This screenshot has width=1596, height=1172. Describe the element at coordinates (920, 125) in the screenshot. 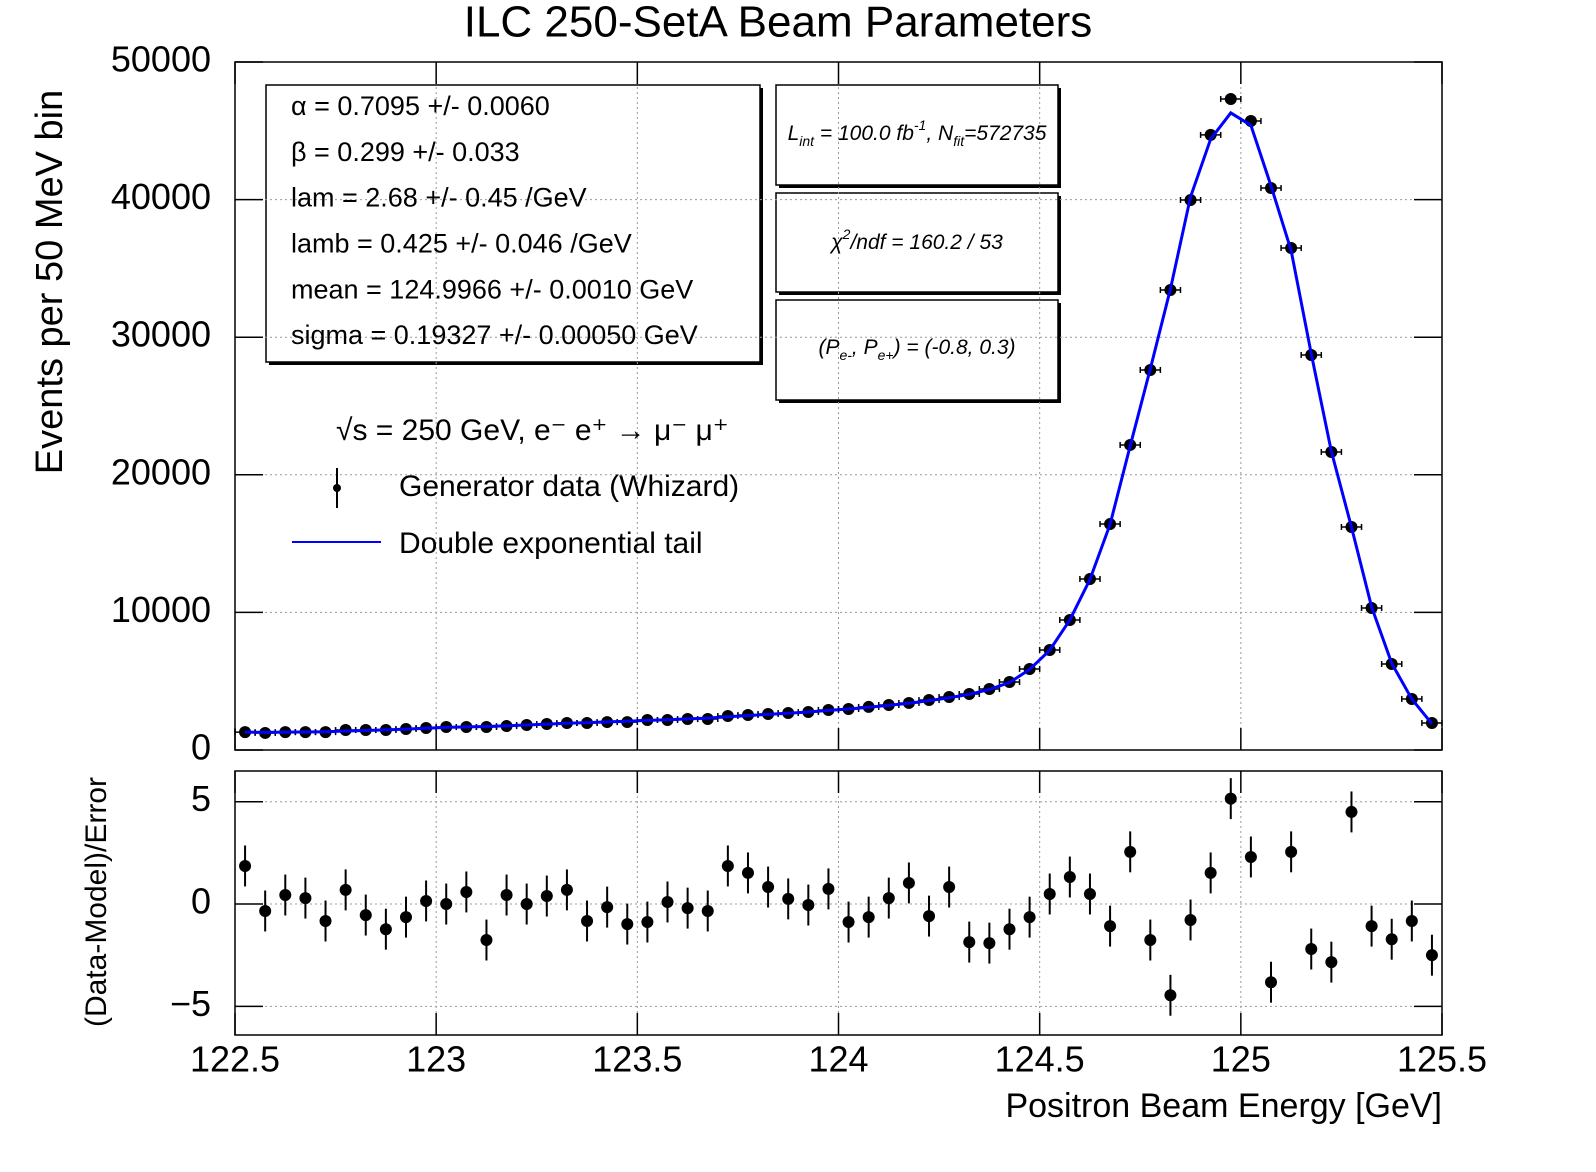

I see `annotation-part: -1` at that location.